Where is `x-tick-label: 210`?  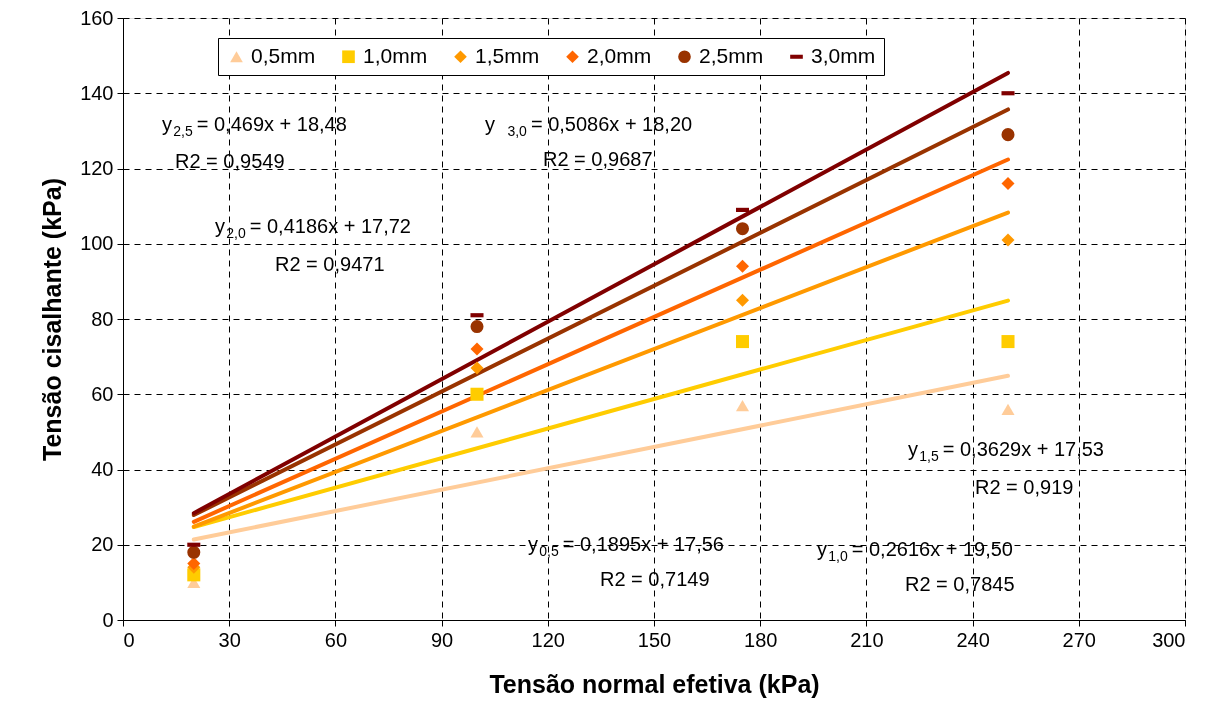
x-tick-label: 210 is located at coordinates (867, 639).